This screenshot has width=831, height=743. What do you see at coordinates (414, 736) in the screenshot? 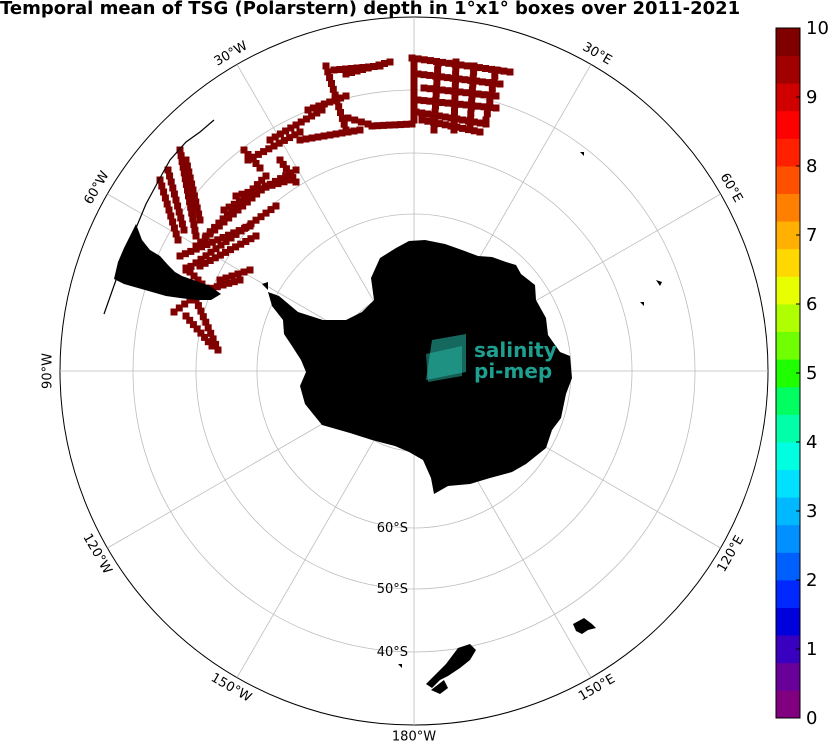
I see `longitude-label: 180°W` at bounding box center [414, 736].